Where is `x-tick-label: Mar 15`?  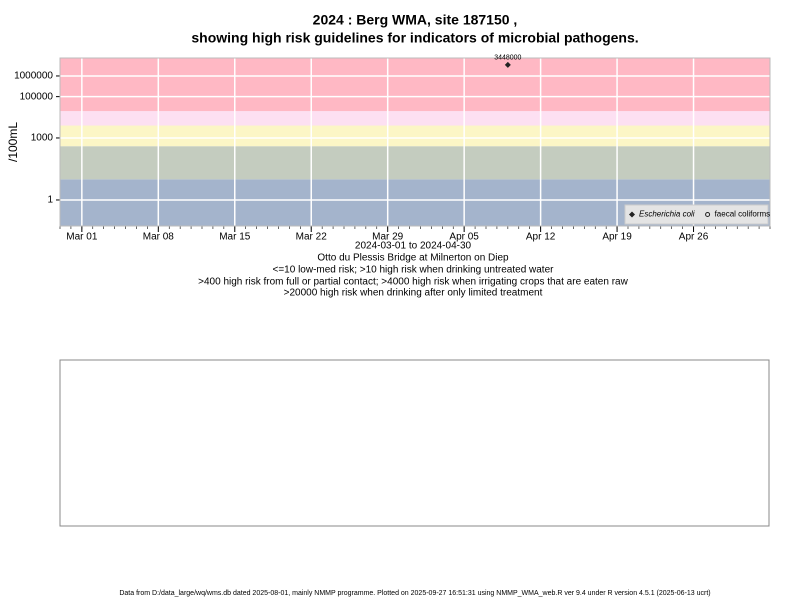 x-tick-label: Mar 15 is located at coordinates (235, 237).